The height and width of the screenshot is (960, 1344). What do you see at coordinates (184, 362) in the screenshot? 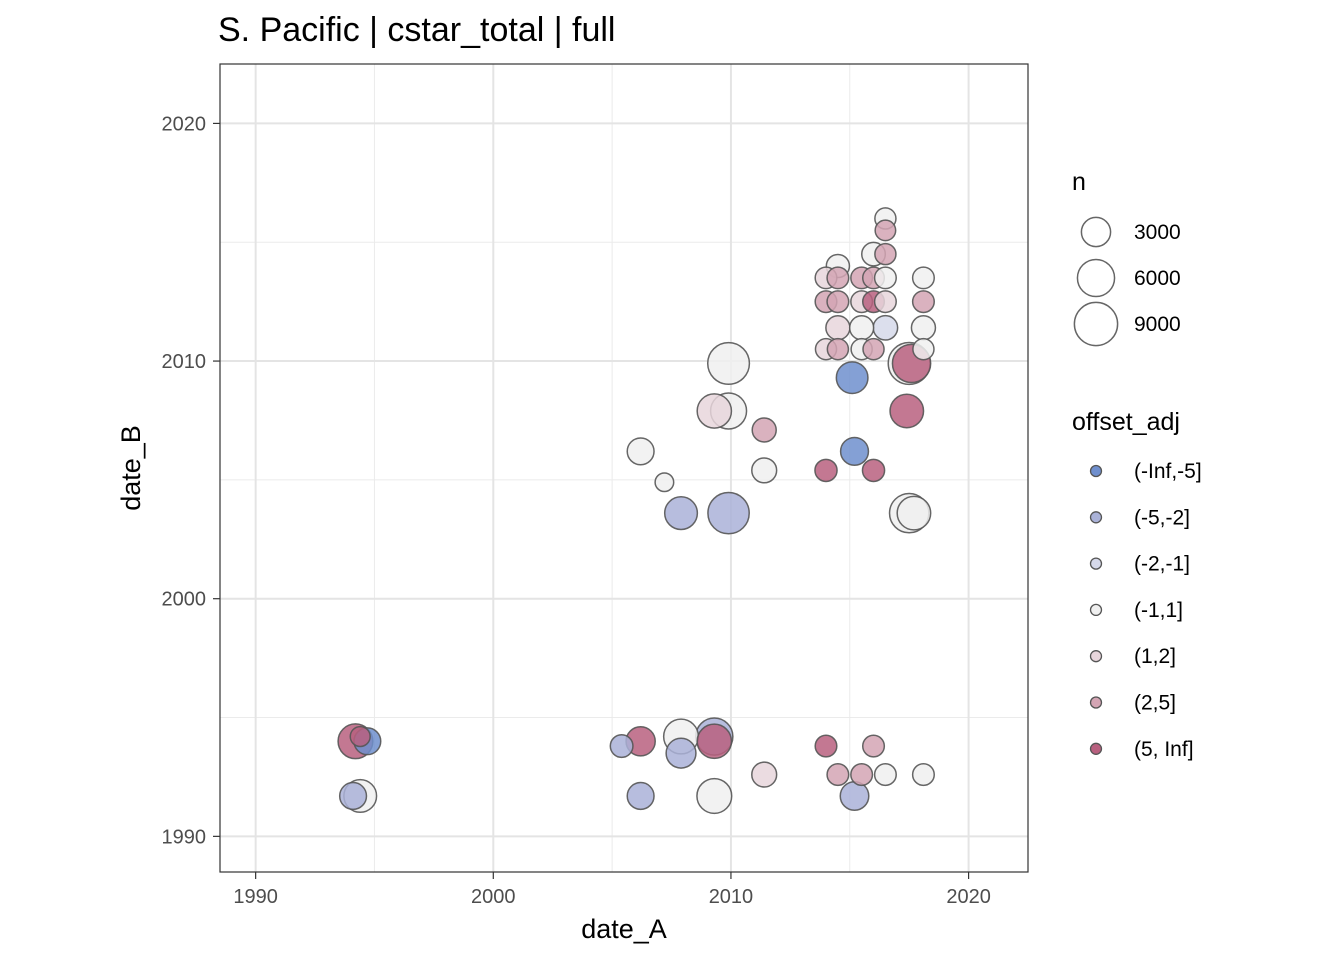
I see `y-tick-label: 2010` at bounding box center [184, 362].